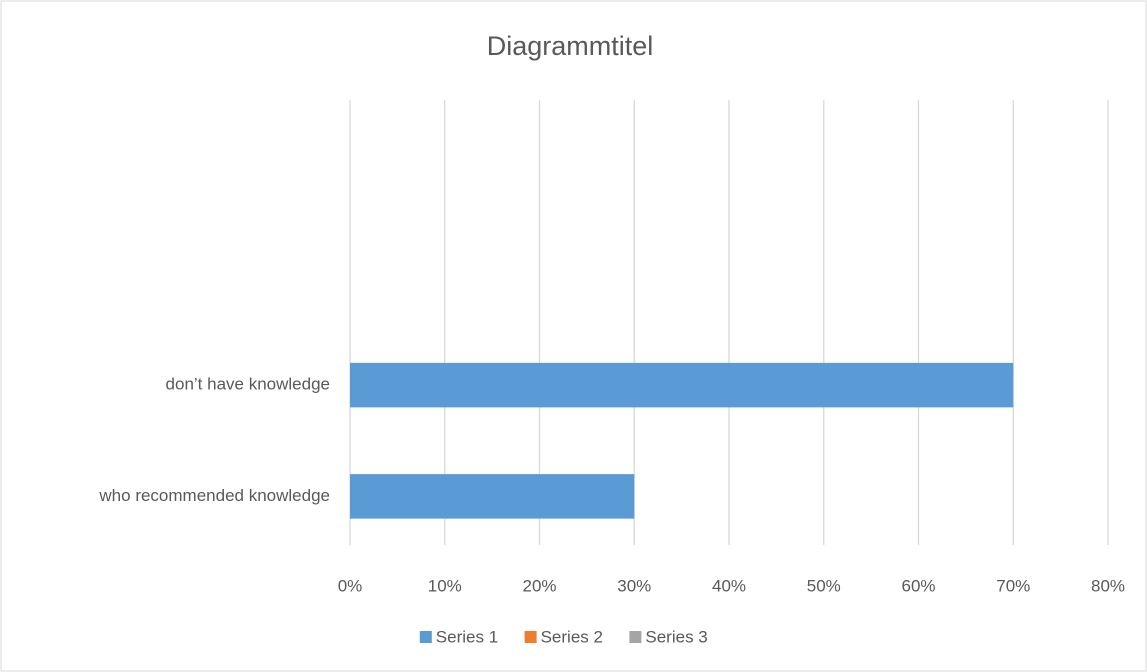 Image resolution: width=1147 pixels, height=672 pixels. I want to click on x-tick-label: 70%, so click(1013, 585).